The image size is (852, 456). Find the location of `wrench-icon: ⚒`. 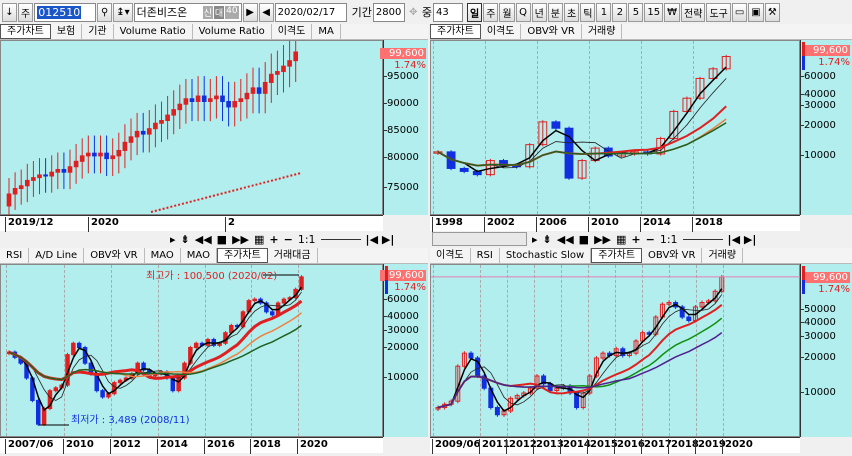

wrench-icon: ⚒ is located at coordinates (772, 12).